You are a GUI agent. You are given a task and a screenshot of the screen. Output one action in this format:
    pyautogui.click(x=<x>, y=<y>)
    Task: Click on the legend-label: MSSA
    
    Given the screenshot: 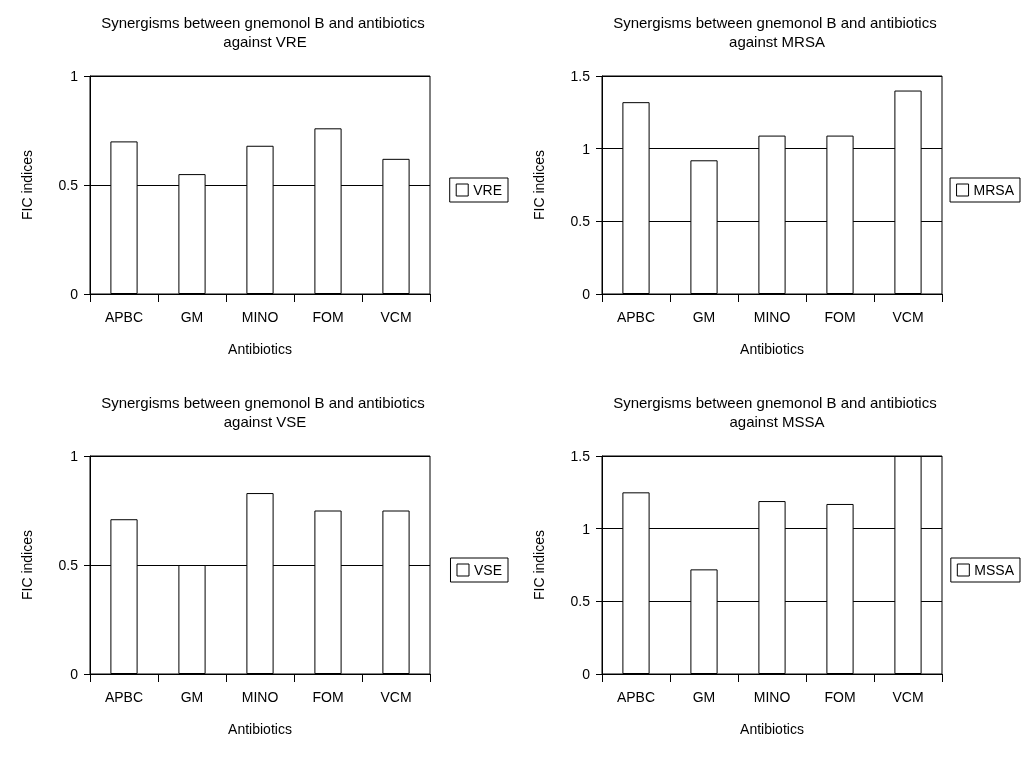 What is the action you would take?
    pyautogui.click(x=994, y=570)
    